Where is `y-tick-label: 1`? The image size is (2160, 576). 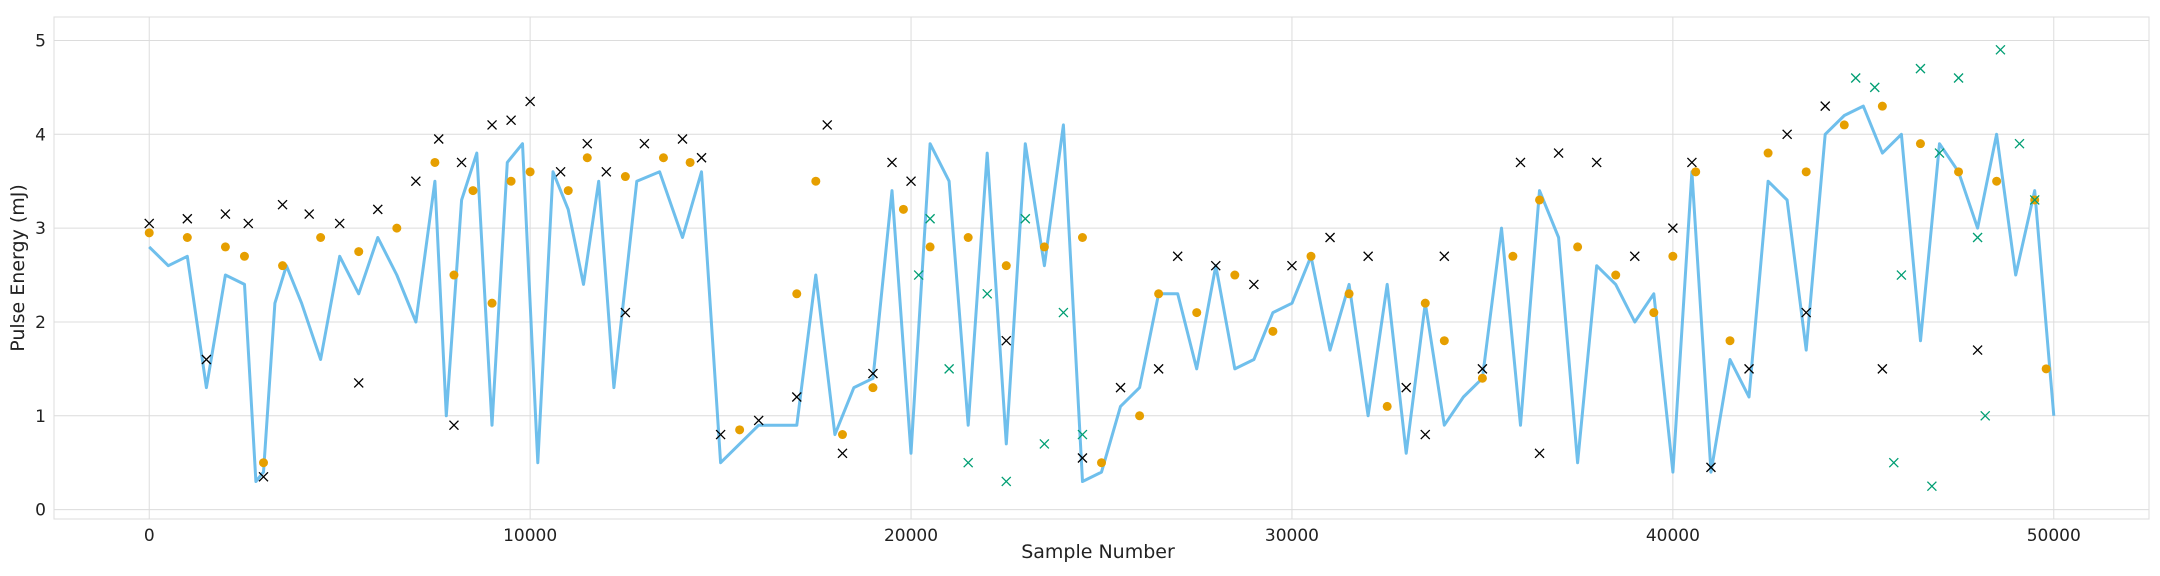 y-tick-label: 1 is located at coordinates (40, 417).